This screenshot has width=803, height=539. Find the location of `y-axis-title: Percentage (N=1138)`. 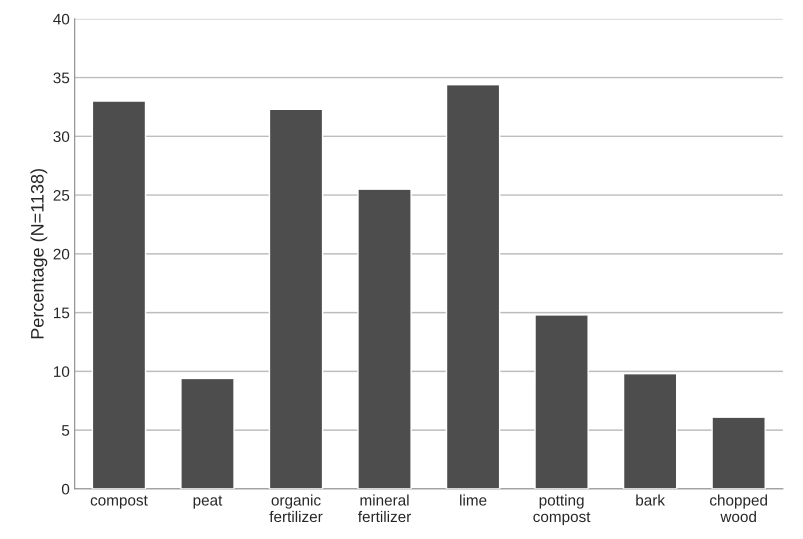

y-axis-title: Percentage (N=1138) is located at coordinates (39, 253).